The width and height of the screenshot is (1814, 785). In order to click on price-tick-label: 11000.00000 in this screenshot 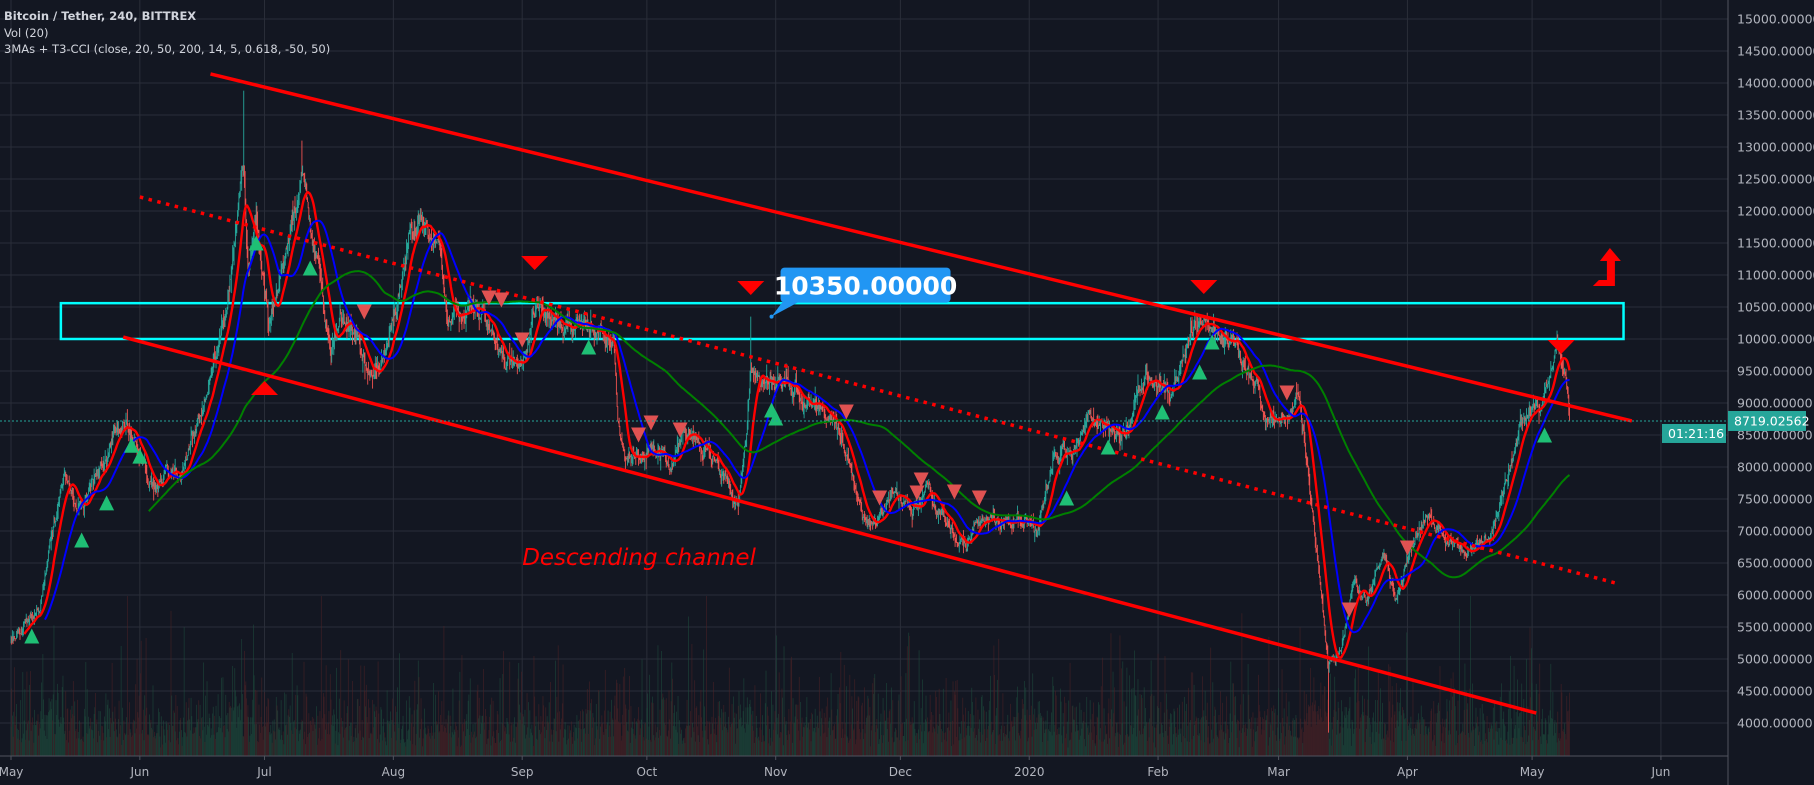, I will do `click(1775, 275)`.